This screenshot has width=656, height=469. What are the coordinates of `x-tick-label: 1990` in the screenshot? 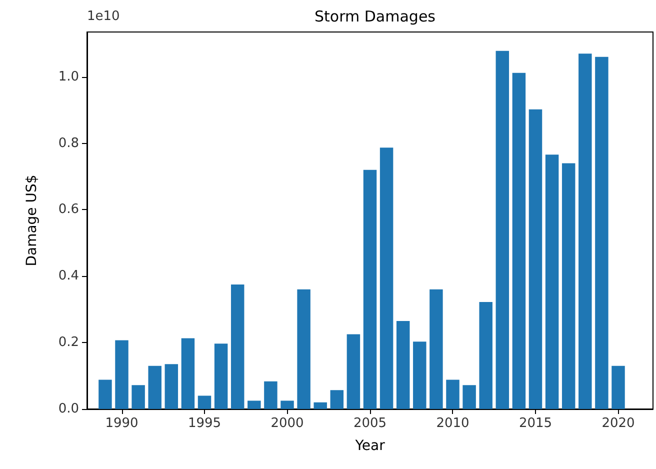 It's located at (121, 423).